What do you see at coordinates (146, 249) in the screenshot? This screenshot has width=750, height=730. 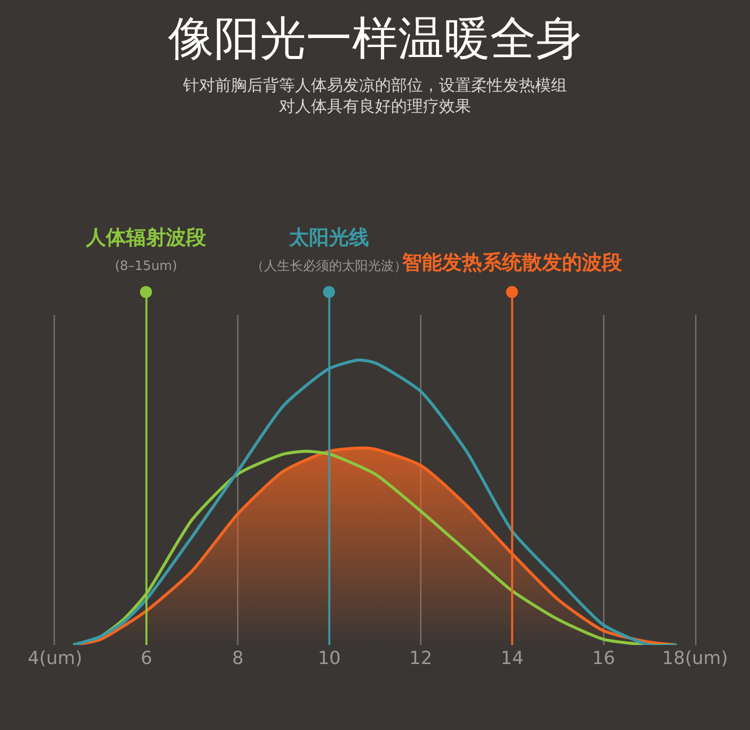 I see `ref-line-label: 人体辐射波段(8–15um)` at bounding box center [146, 249].